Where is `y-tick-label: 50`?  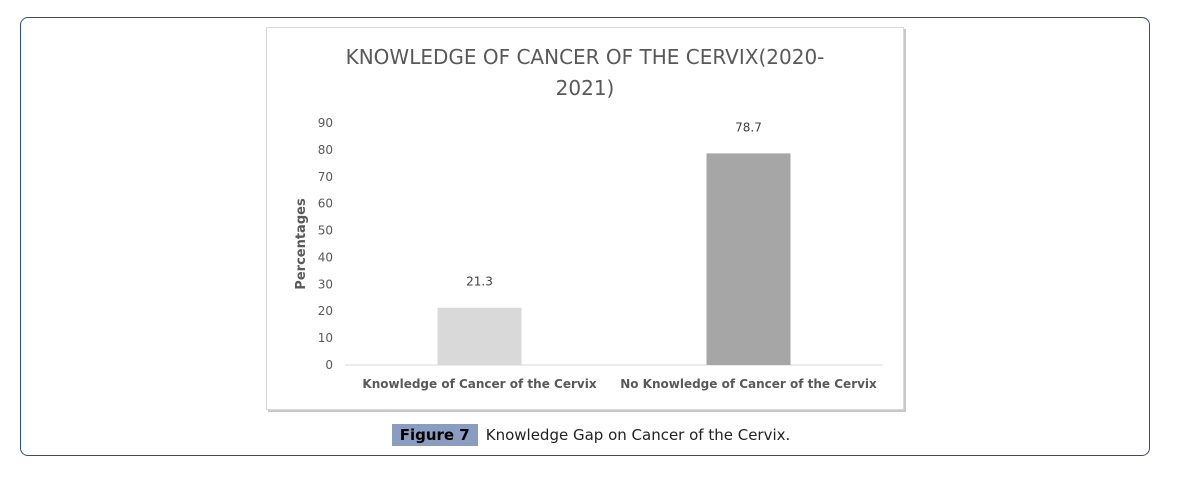 y-tick-label: 50 is located at coordinates (325, 231).